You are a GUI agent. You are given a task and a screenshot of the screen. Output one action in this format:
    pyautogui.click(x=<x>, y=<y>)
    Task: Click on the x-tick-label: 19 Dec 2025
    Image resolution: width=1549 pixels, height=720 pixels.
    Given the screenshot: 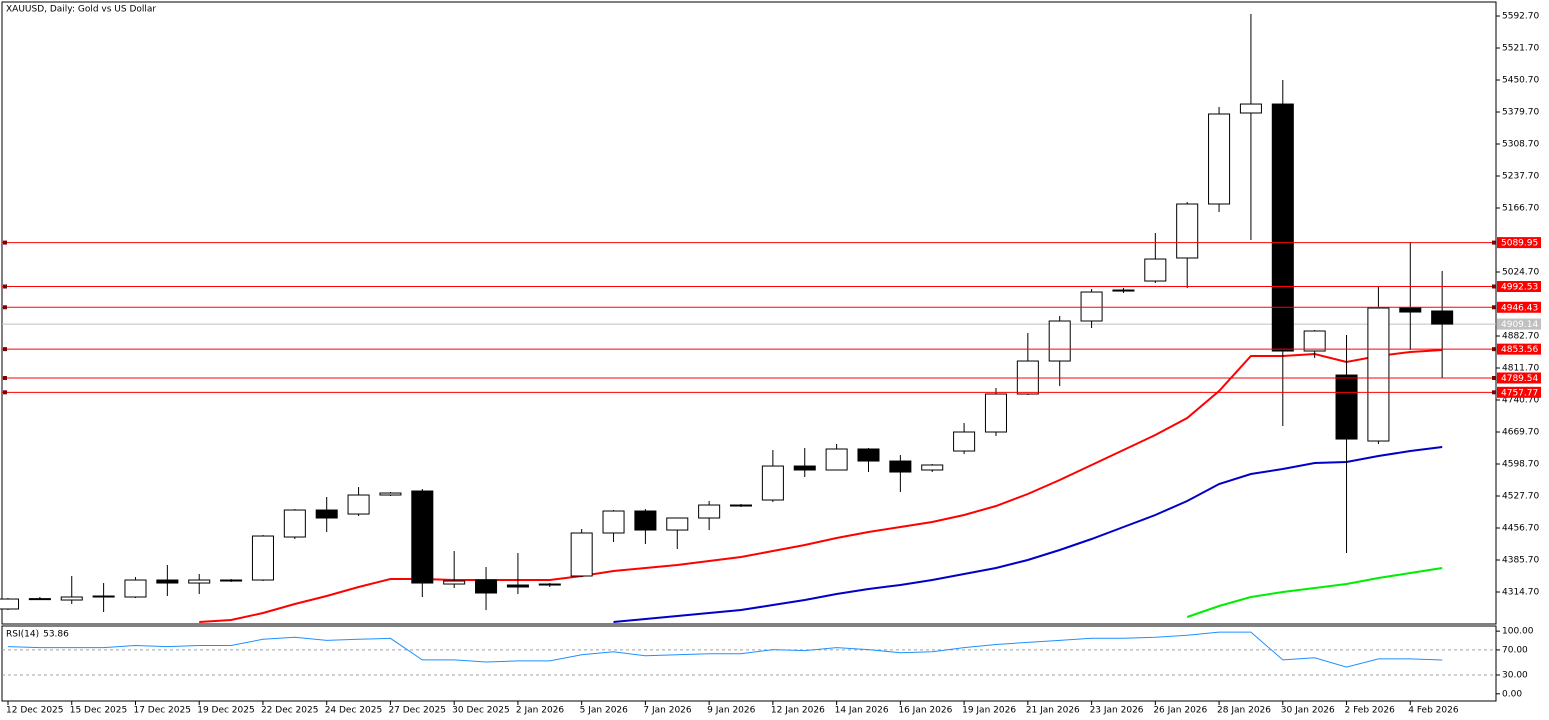 What is the action you would take?
    pyautogui.click(x=226, y=711)
    